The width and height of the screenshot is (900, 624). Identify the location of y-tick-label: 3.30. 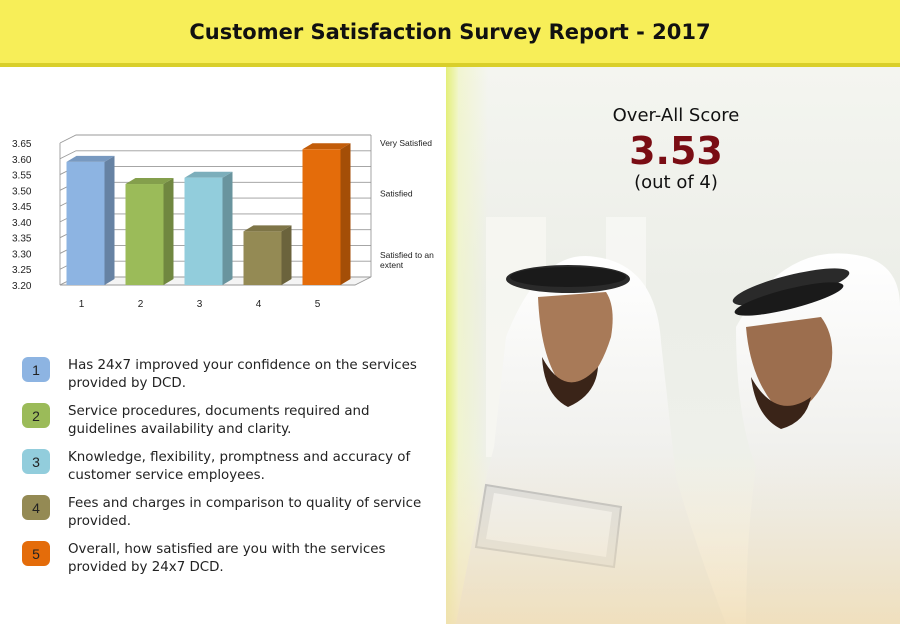
(22, 254).